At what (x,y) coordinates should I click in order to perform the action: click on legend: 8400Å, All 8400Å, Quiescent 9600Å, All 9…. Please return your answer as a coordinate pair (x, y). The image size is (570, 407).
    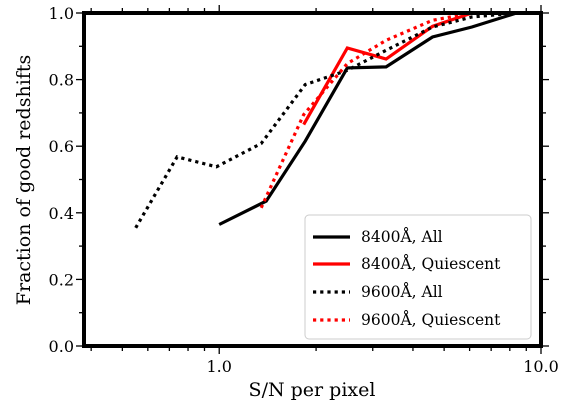
    Looking at the image, I should click on (418, 277).